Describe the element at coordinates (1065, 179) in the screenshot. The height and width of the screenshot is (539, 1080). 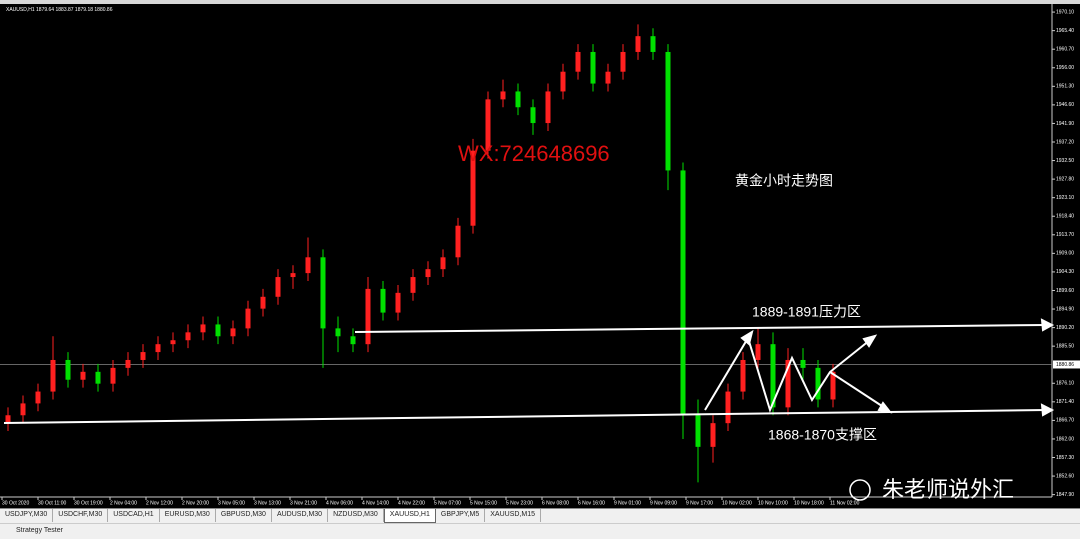
I see `y-tick-label: 1927.80` at that location.